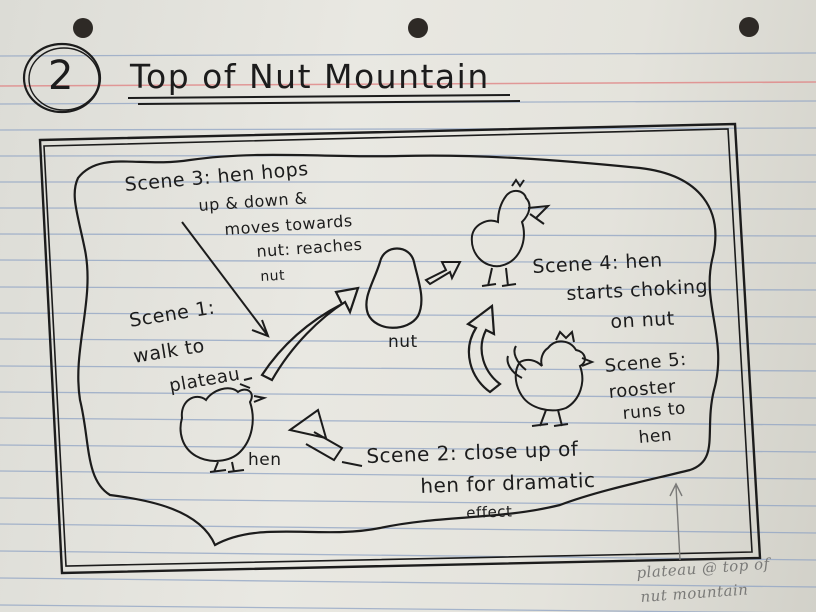  What do you see at coordinates (403, 342) in the screenshot?
I see `nut-label: nut` at bounding box center [403, 342].